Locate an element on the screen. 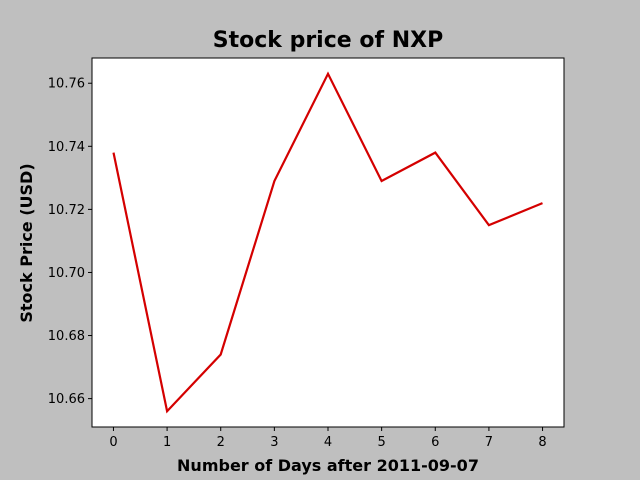 The width and height of the screenshot is (640, 480). x-tick-label: 2 is located at coordinates (221, 442).